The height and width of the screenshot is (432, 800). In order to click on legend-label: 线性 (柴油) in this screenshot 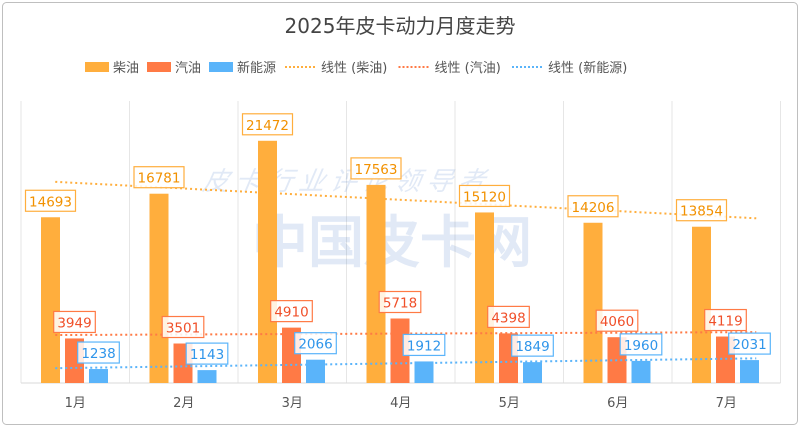, I will do `click(354, 68)`.